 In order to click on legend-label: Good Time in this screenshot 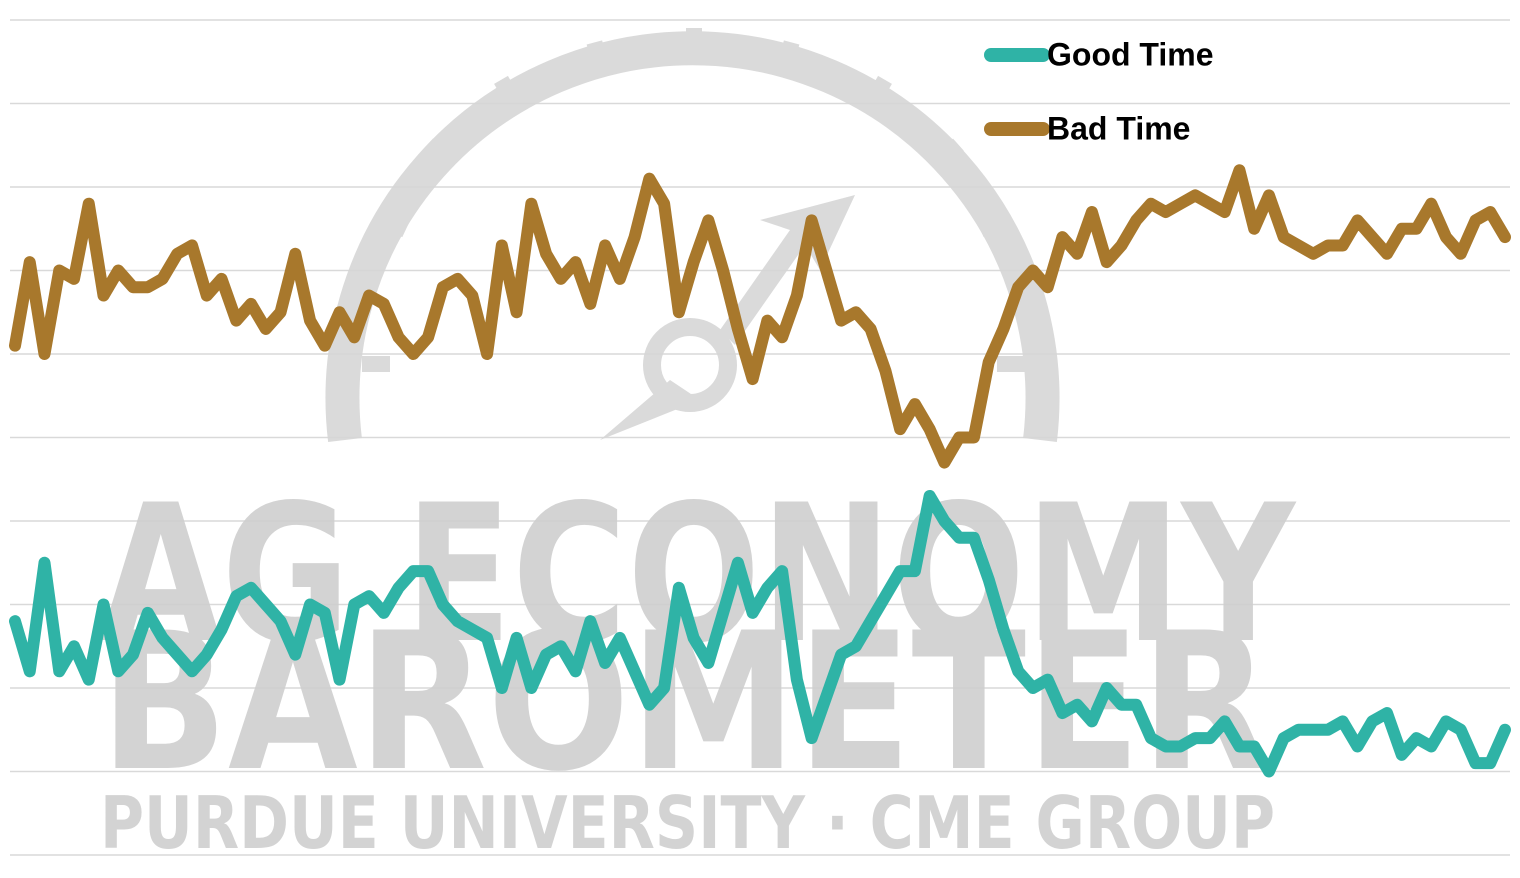, I will do `click(1130, 54)`.